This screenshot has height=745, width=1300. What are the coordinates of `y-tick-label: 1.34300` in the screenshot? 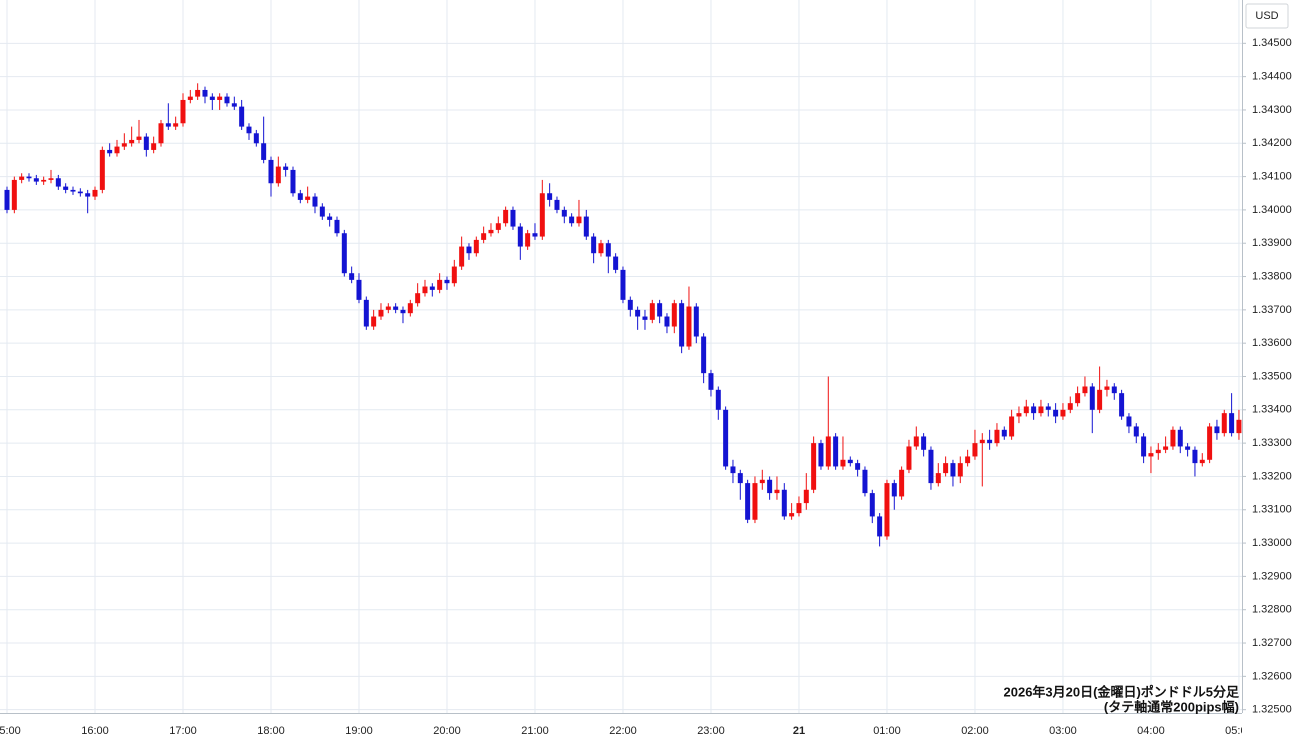 It's located at (1272, 110).